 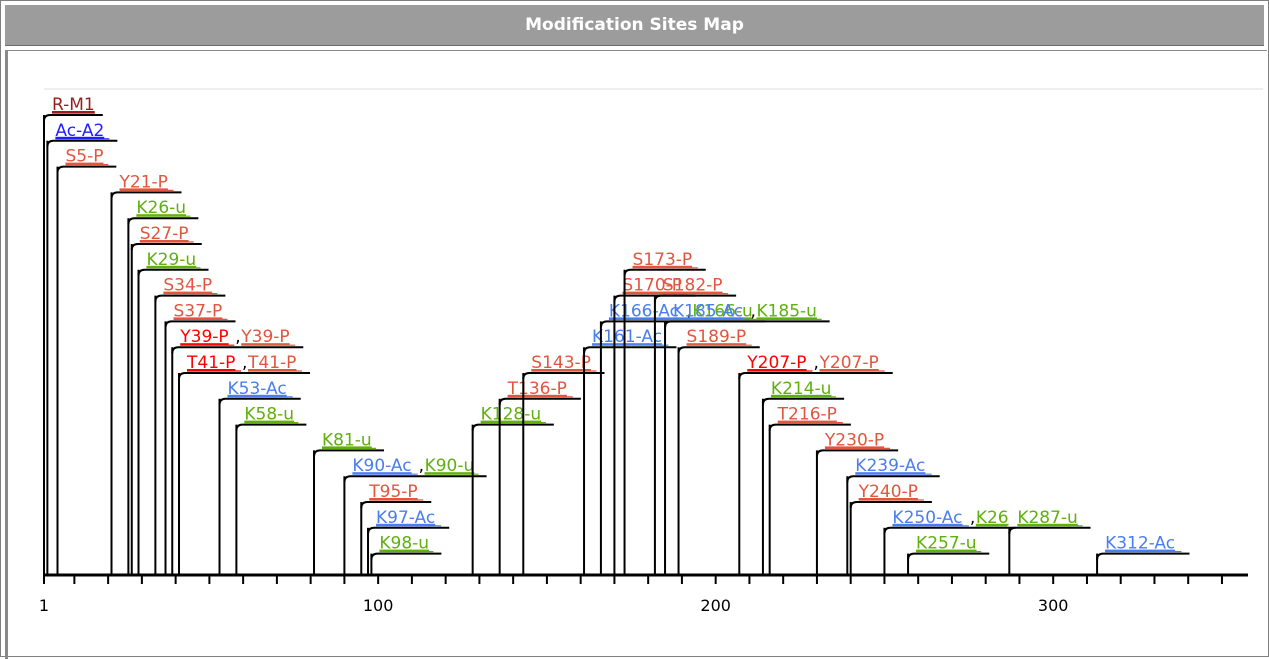 What do you see at coordinates (888, 492) in the screenshot?
I see `site-label: Y240-P` at bounding box center [888, 492].